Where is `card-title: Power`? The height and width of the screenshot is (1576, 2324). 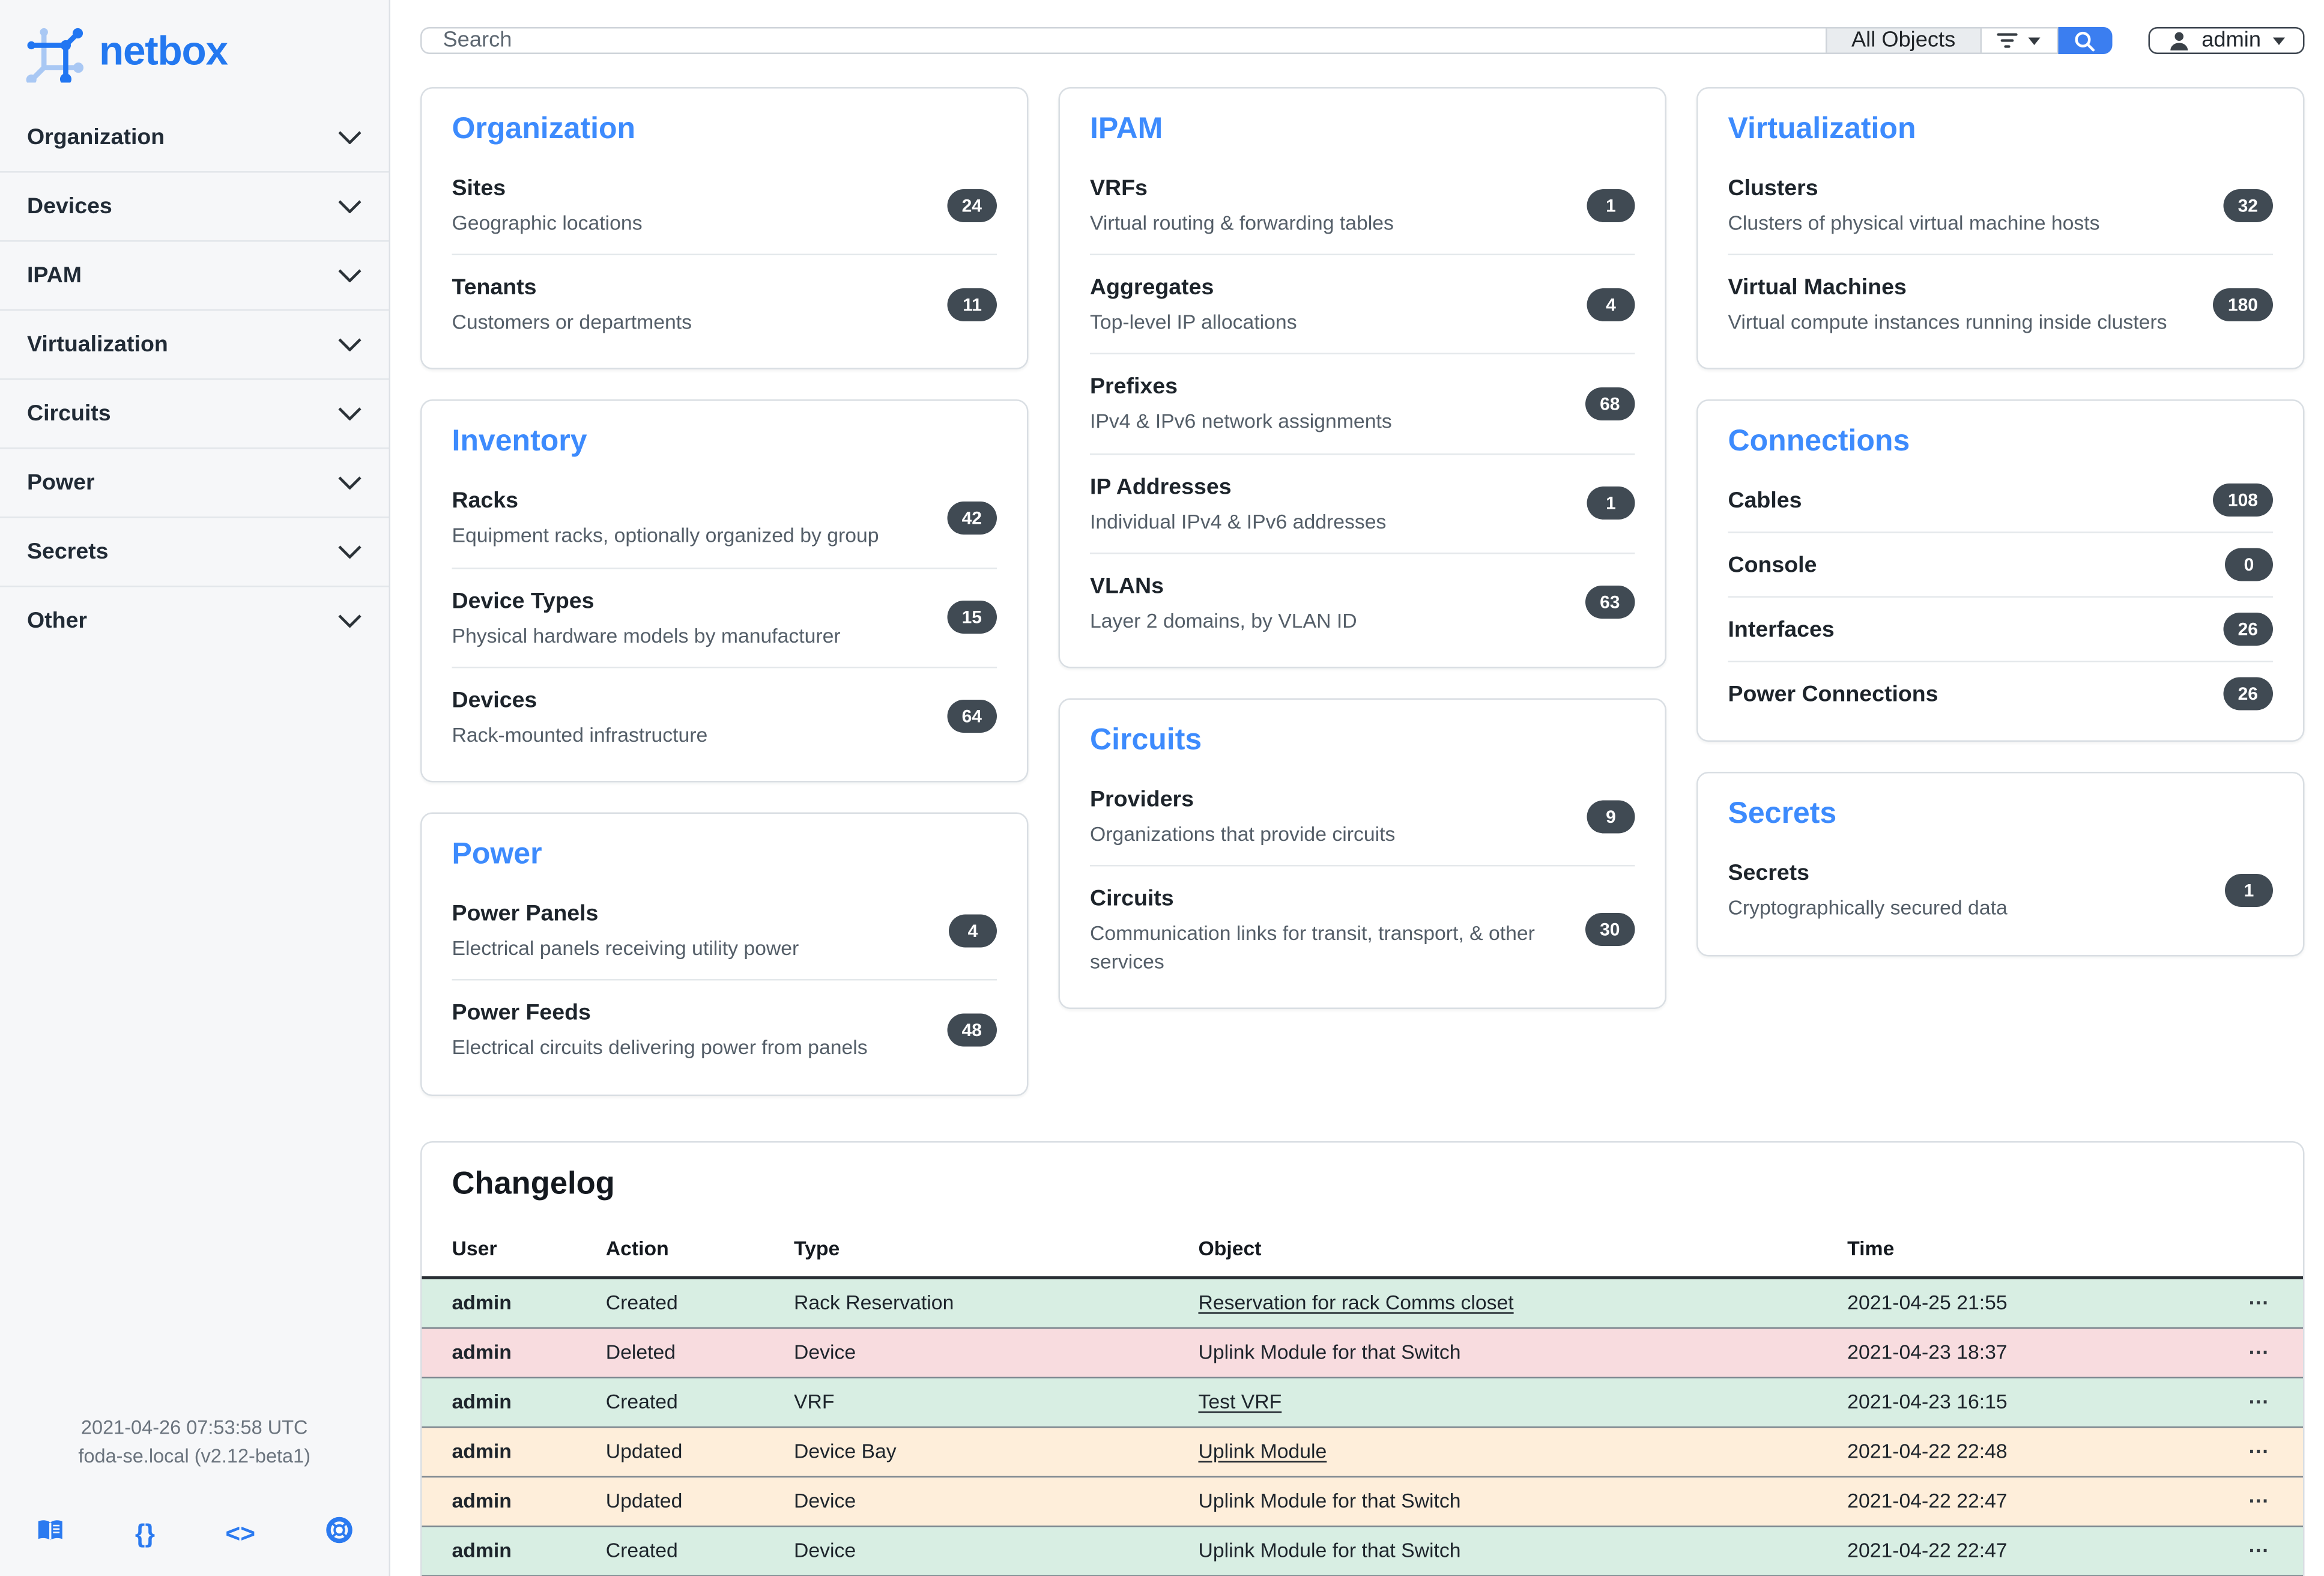 card-title: Power is located at coordinates (497, 854).